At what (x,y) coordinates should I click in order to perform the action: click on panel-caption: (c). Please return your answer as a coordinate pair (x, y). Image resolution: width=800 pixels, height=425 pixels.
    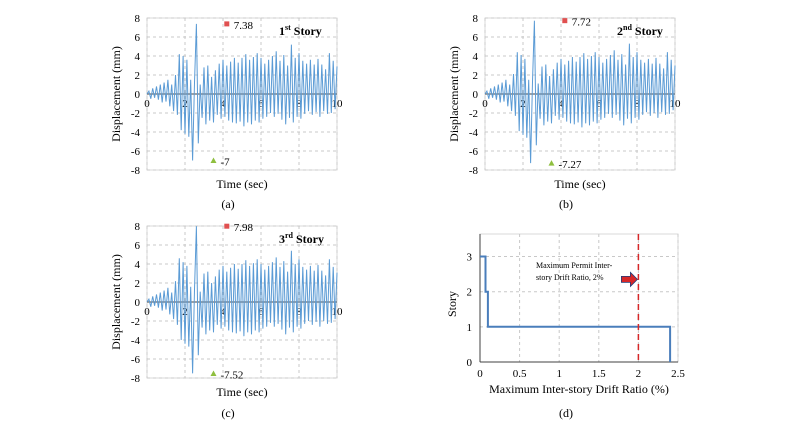
    Looking at the image, I should click on (227, 413).